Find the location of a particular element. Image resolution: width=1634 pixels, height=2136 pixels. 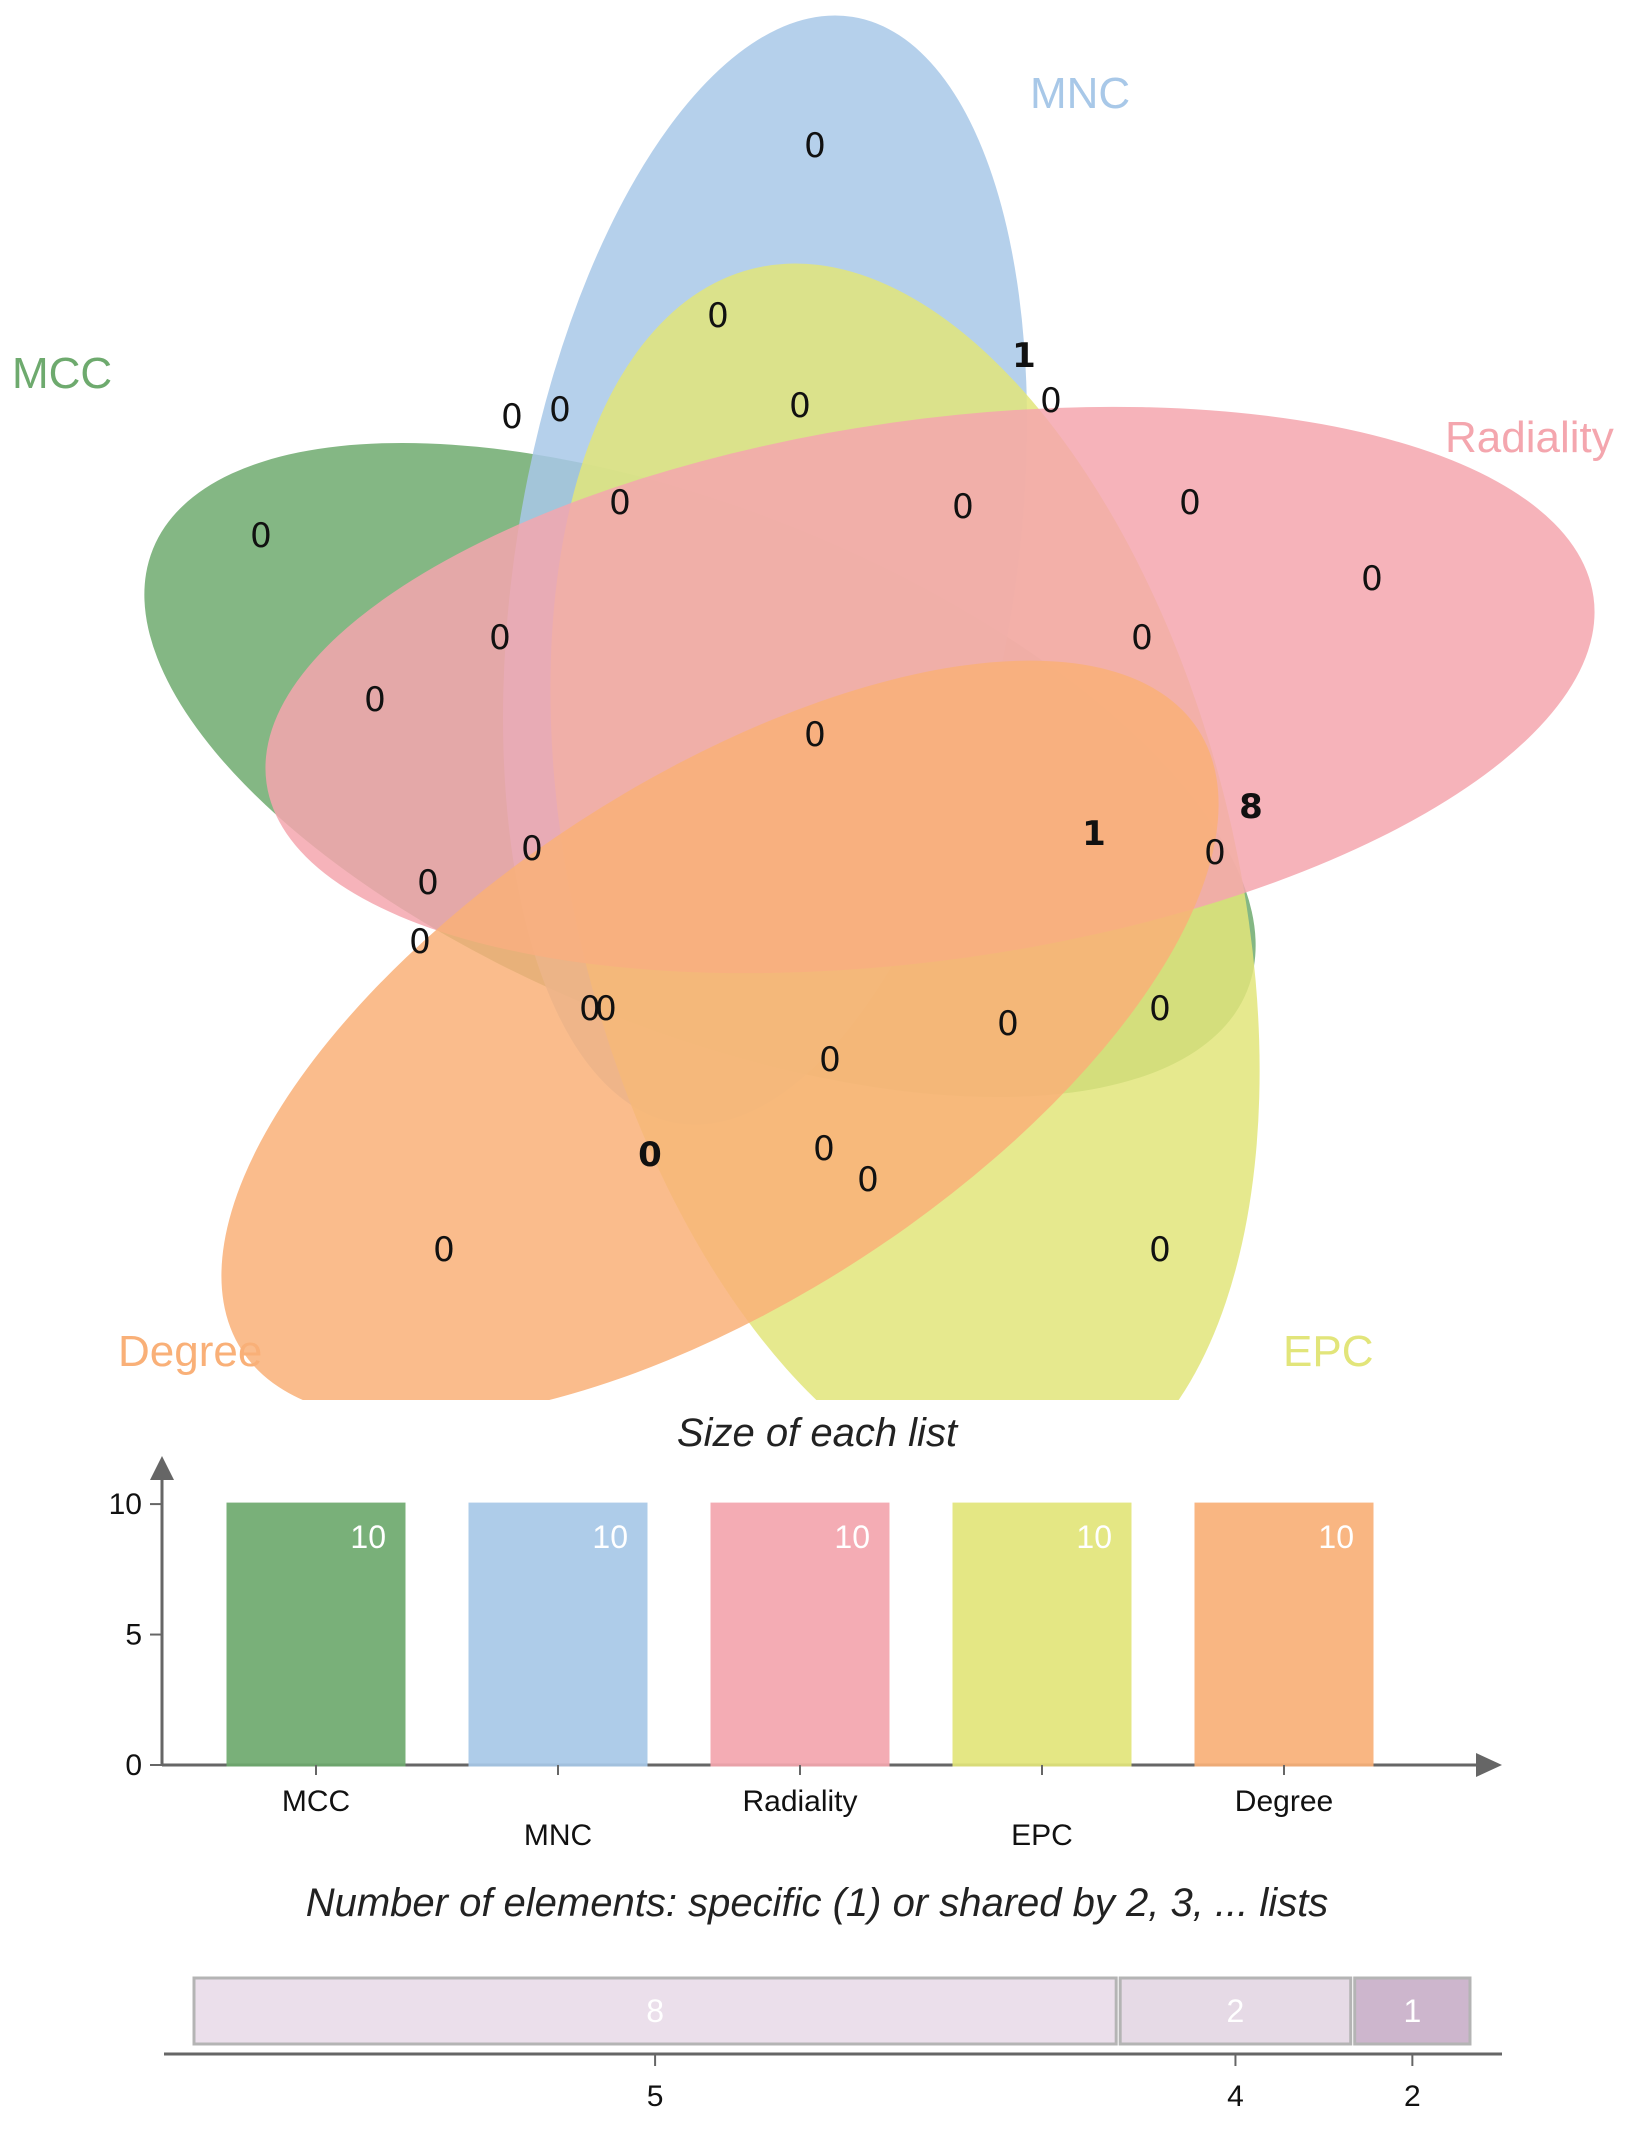

y-axis-arrow is located at coordinates (162, 1468).